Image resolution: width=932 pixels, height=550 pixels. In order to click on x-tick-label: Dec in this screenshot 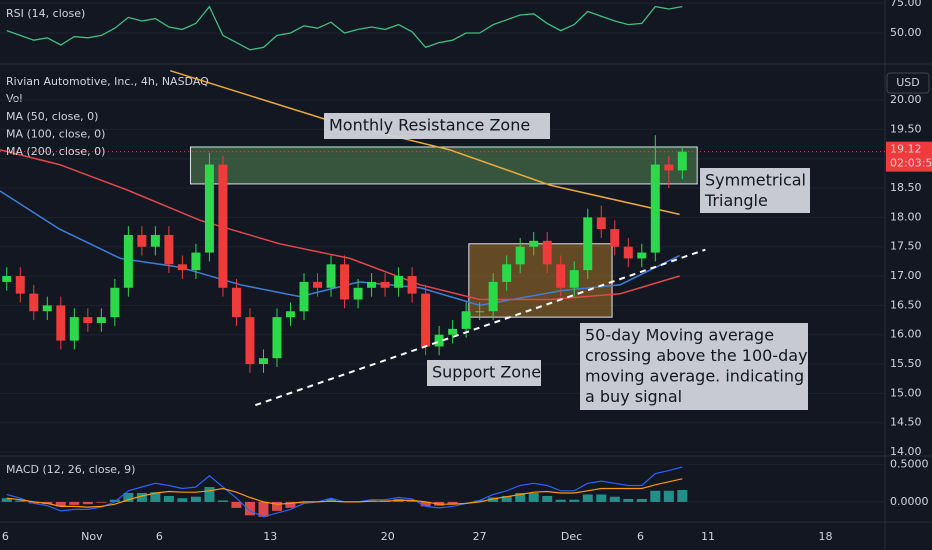, I will do `click(571, 536)`.